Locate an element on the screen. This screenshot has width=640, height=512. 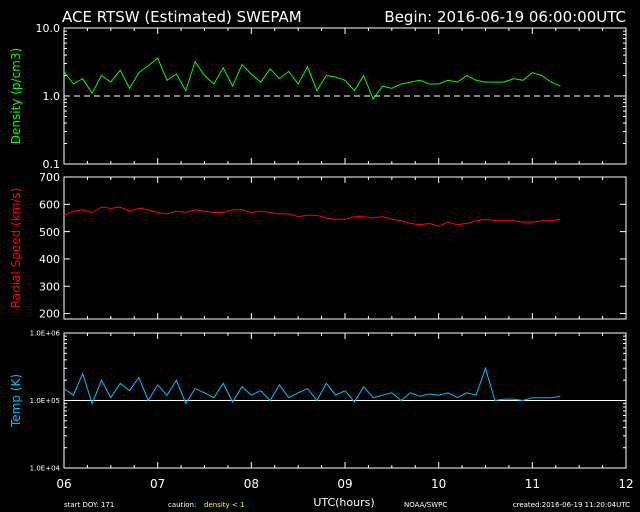
speed-y-tick-label: 600 is located at coordinates (49, 204).